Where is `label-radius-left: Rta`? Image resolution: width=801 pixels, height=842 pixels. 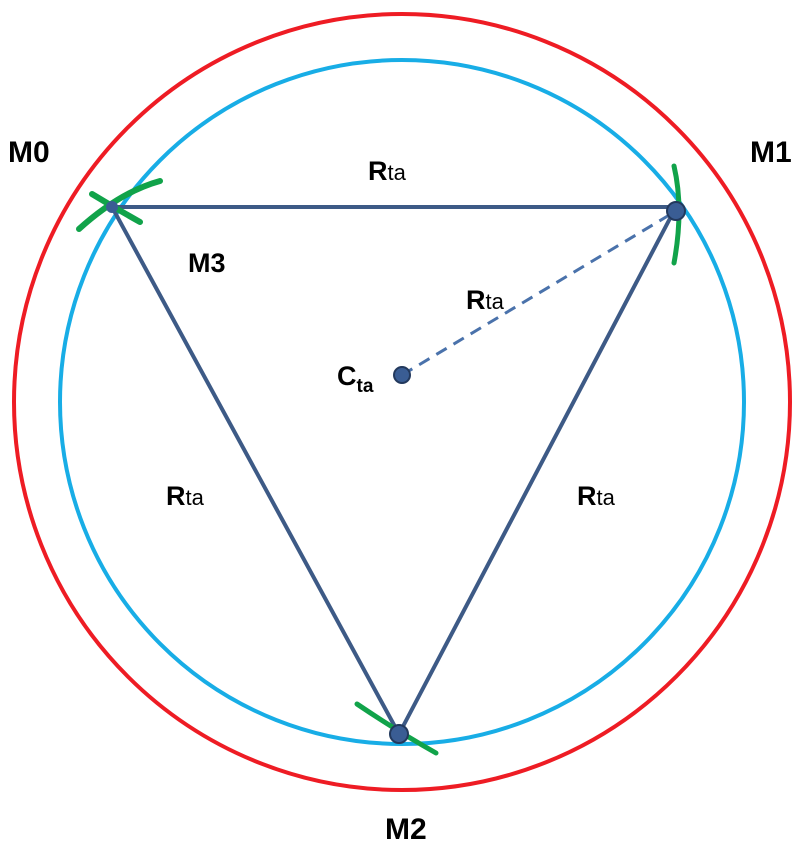
label-radius-left: Rta is located at coordinates (185, 496).